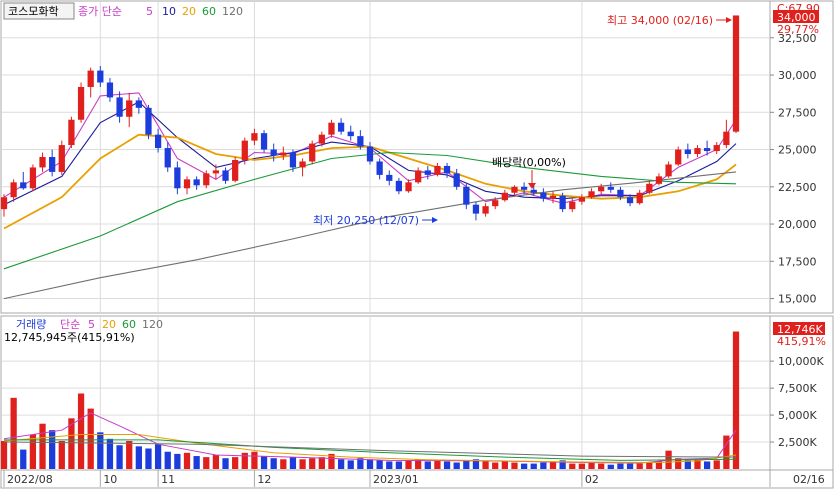 Image resolution: width=834 pixels, height=493 pixels. I want to click on stock-name-box, so click(39, 11).